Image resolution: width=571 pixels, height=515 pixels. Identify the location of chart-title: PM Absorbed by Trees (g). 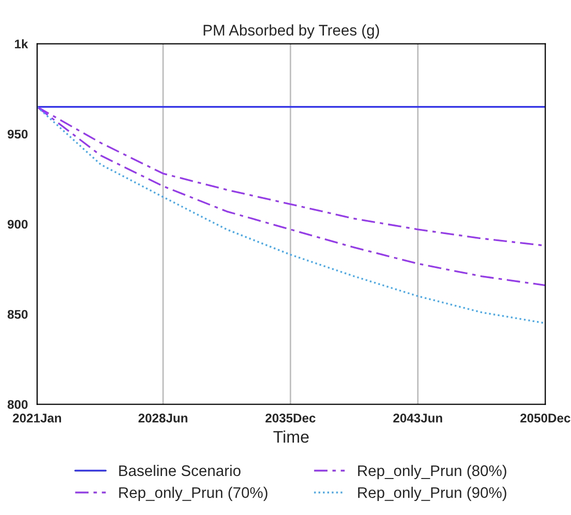
(292, 31).